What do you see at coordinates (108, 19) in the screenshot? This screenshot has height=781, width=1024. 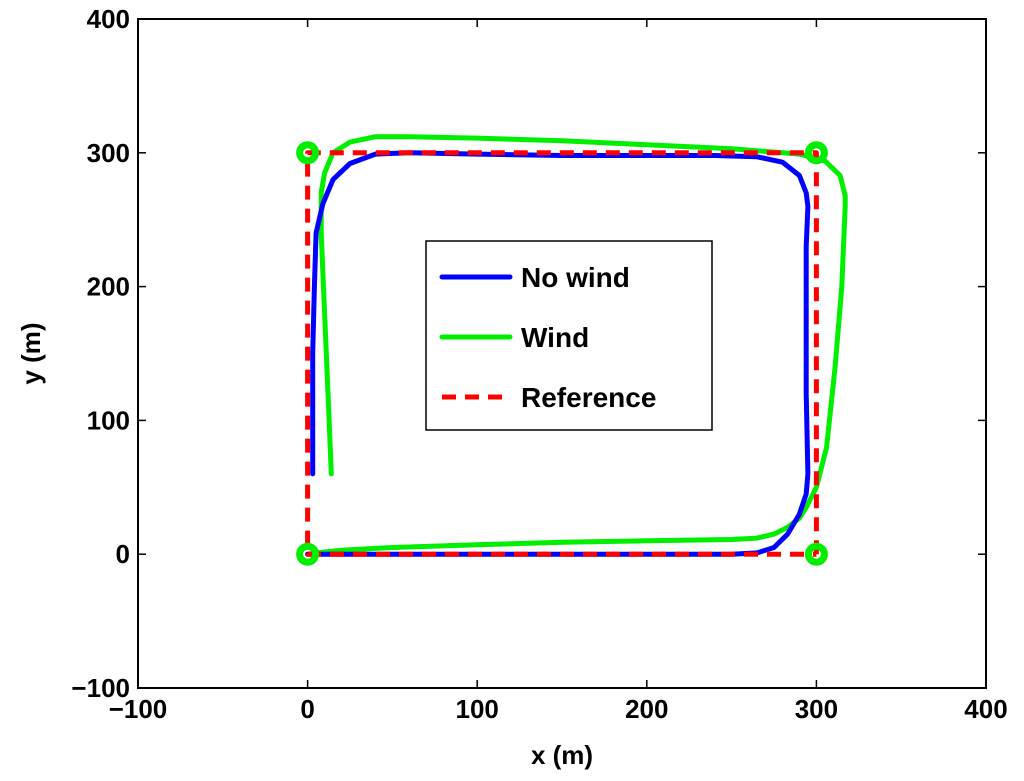 I see `y-tick-label: 400` at bounding box center [108, 19].